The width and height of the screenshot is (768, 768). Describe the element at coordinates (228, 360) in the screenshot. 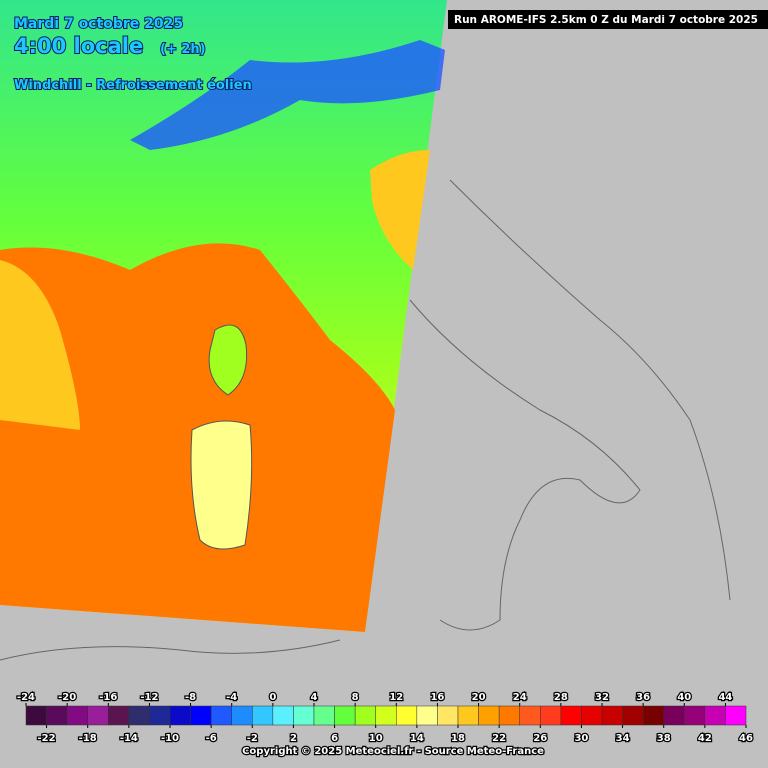

I see `corsica` at that location.